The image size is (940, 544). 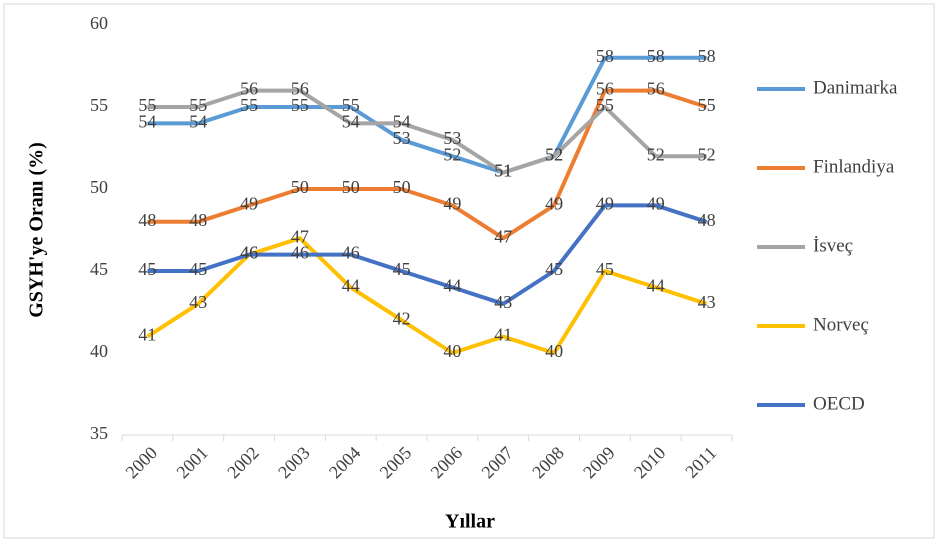 What do you see at coordinates (99, 351) in the screenshot?
I see `y-tick-label: 40` at bounding box center [99, 351].